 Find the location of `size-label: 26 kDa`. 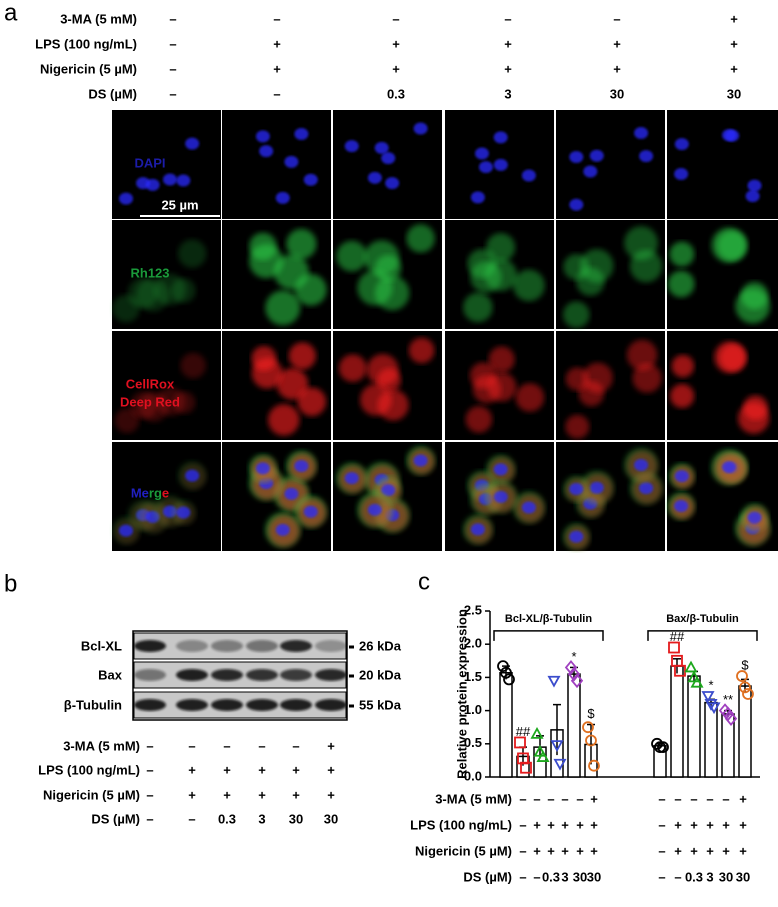

size-label: 26 kDa is located at coordinates (380, 645).